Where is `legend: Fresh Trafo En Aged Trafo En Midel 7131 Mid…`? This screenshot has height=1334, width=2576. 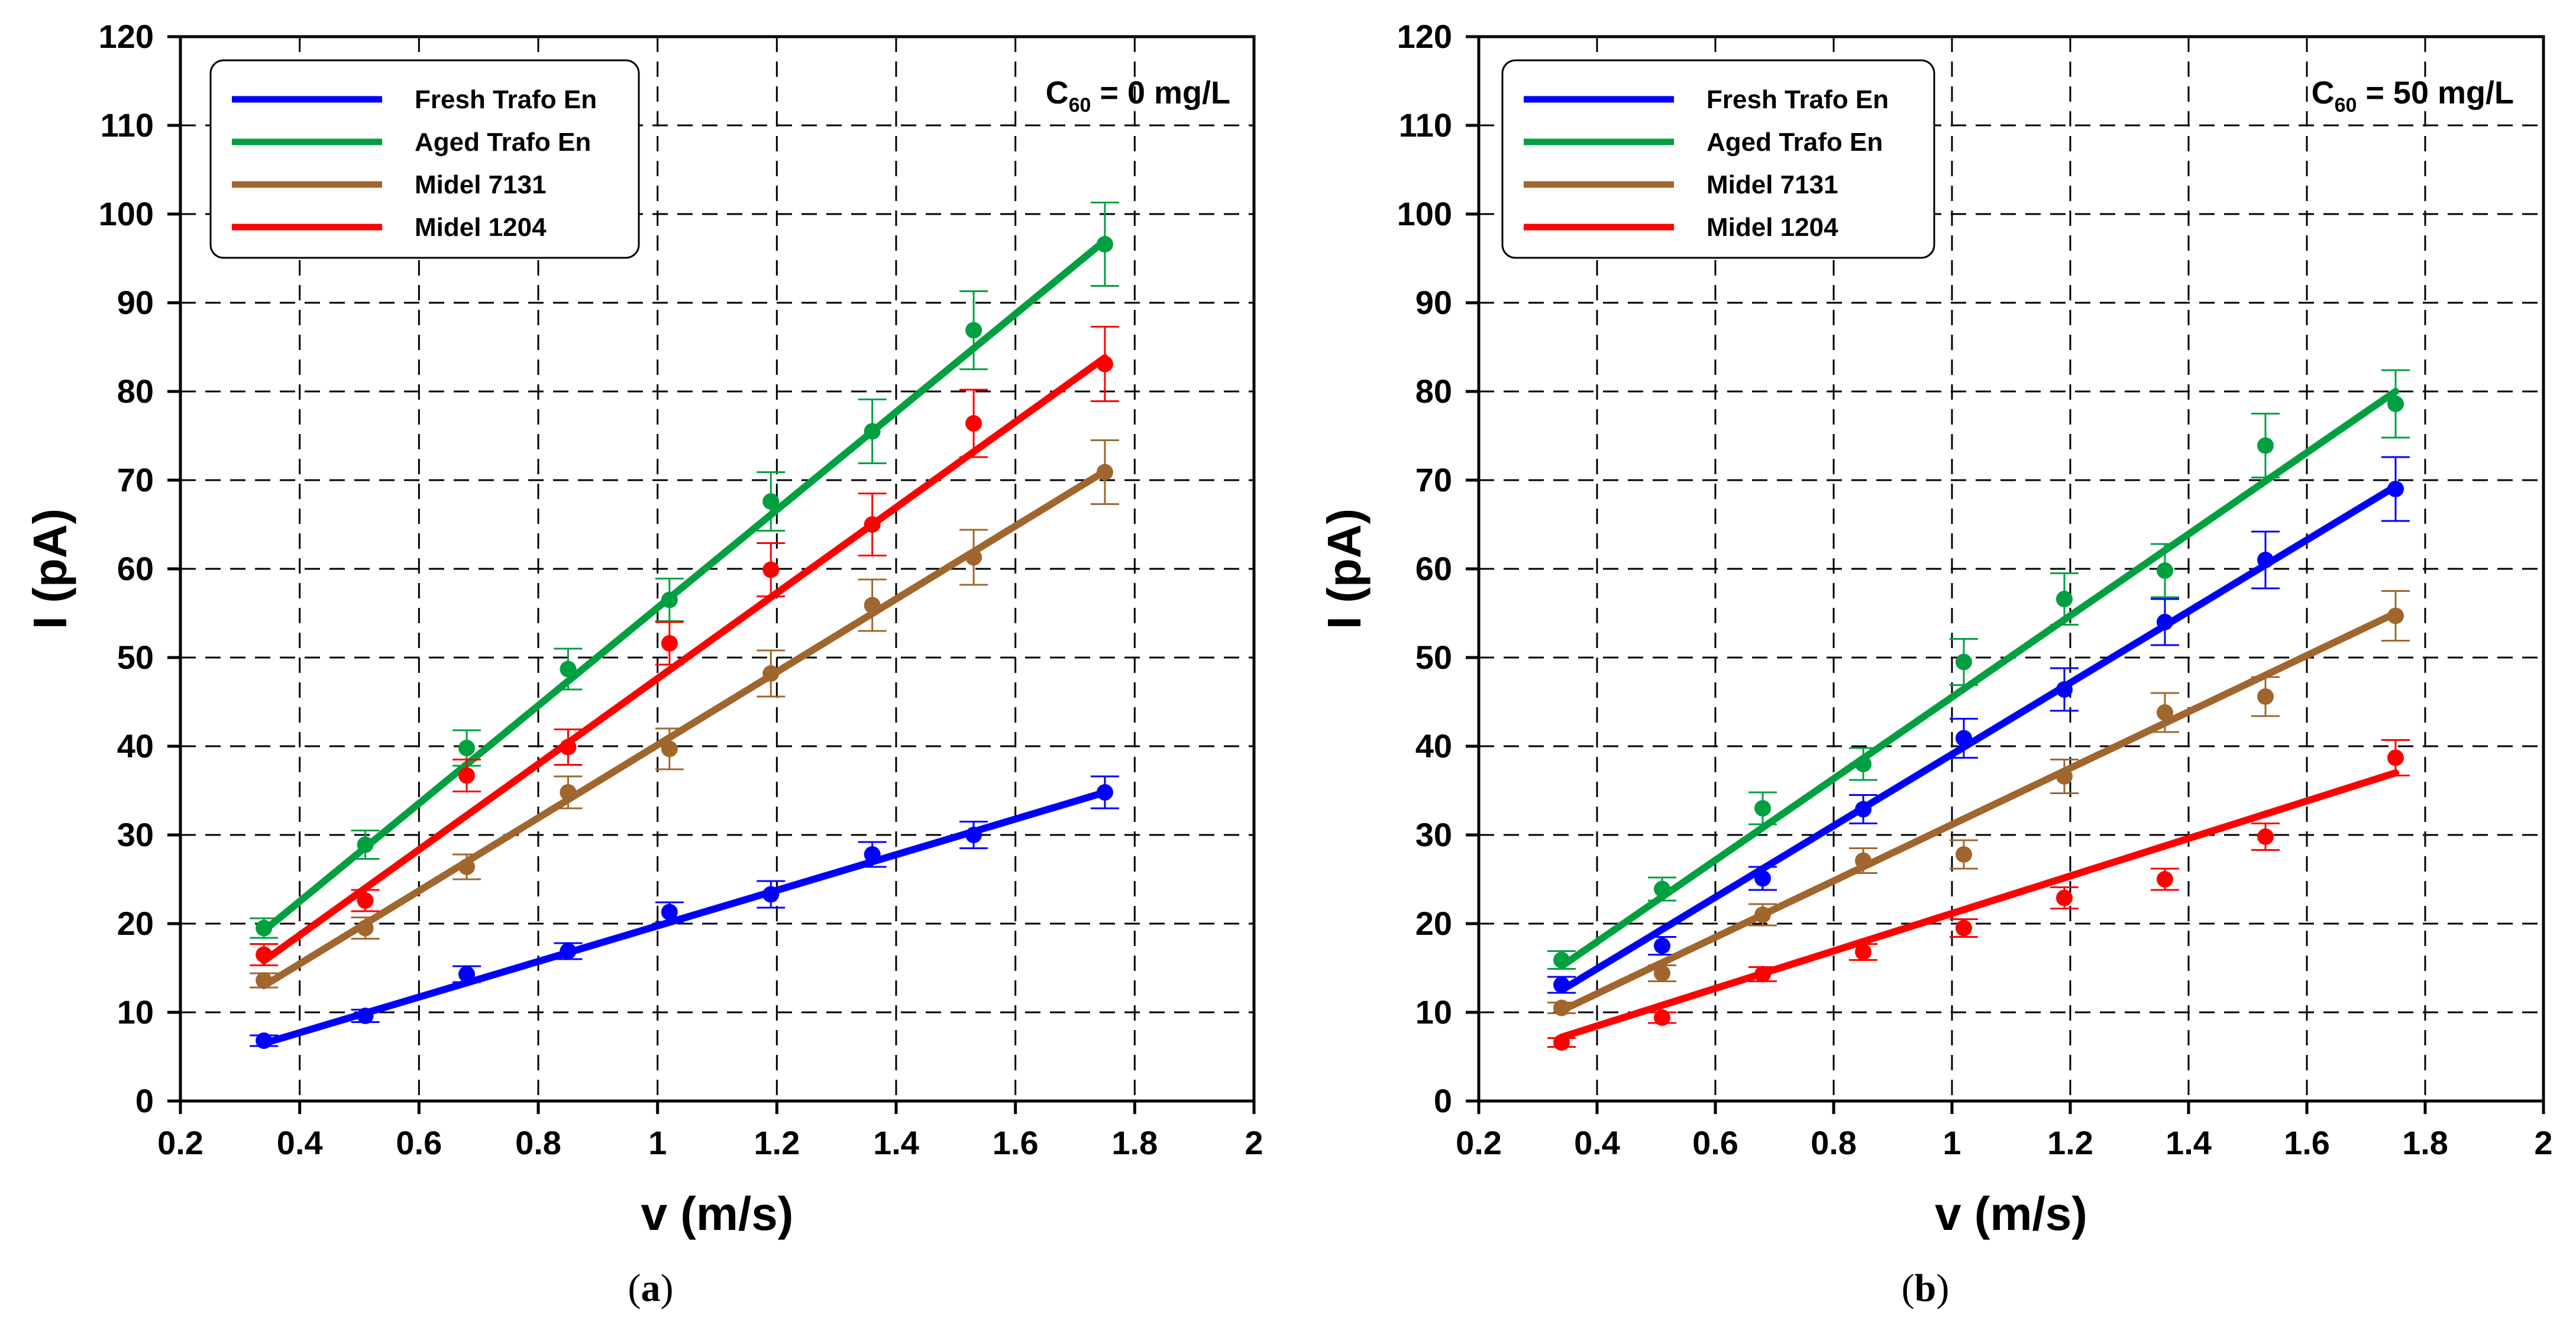
legend: Fresh Trafo En Aged Trafo En Midel 7131 Mid… is located at coordinates (1718, 159).